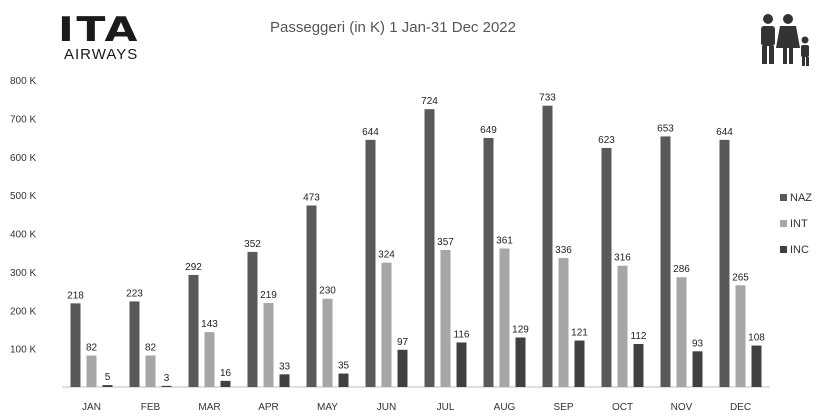  Describe the element at coordinates (134, 344) in the screenshot. I see `bar-naz-feb` at that location.